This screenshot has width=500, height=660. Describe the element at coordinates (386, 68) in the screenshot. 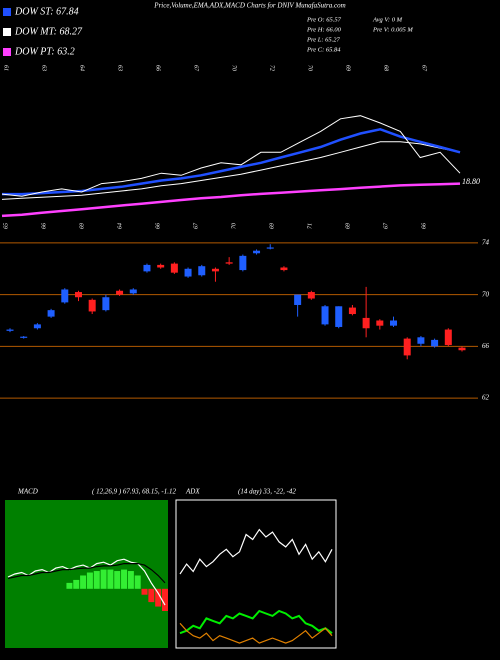

I see `top-label: 68` at that location.